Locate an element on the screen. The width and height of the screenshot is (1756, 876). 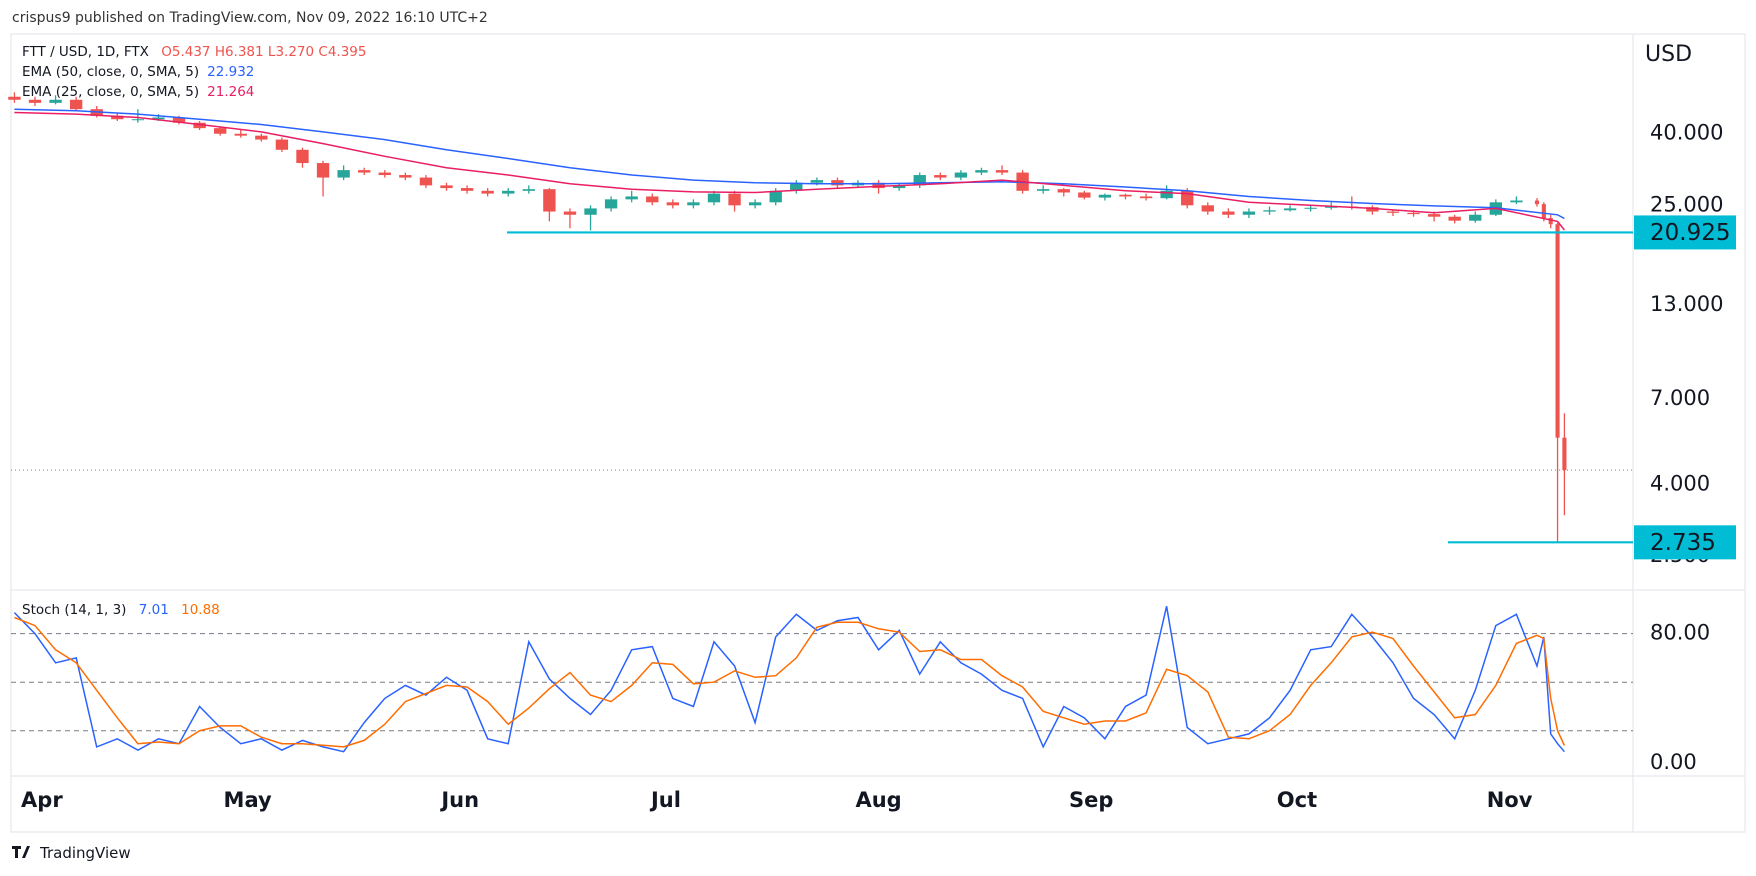
legend-row: EMA (25, close, 0, SMA, 5) 21.264 is located at coordinates (194, 92).